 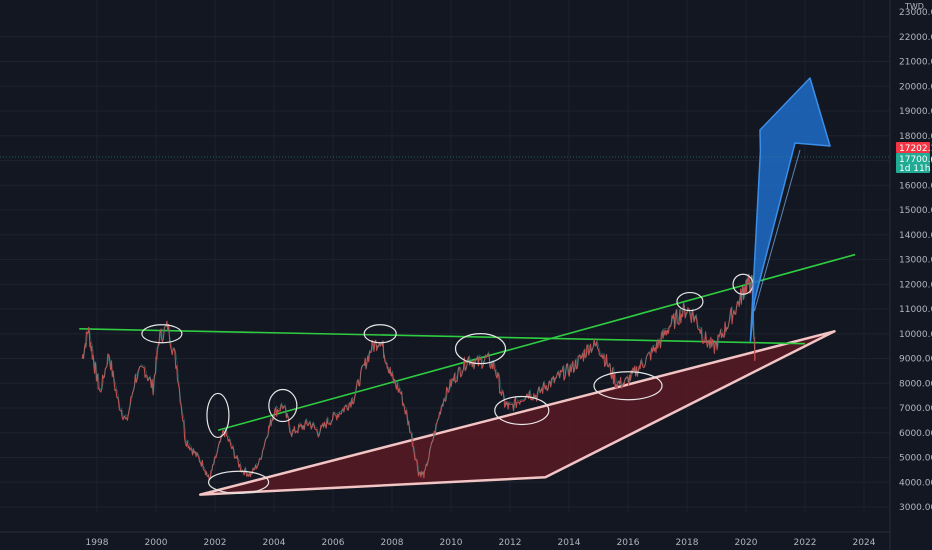 What do you see at coordinates (805, 543) in the screenshot?
I see `x-tick-label: 2022` at bounding box center [805, 543].